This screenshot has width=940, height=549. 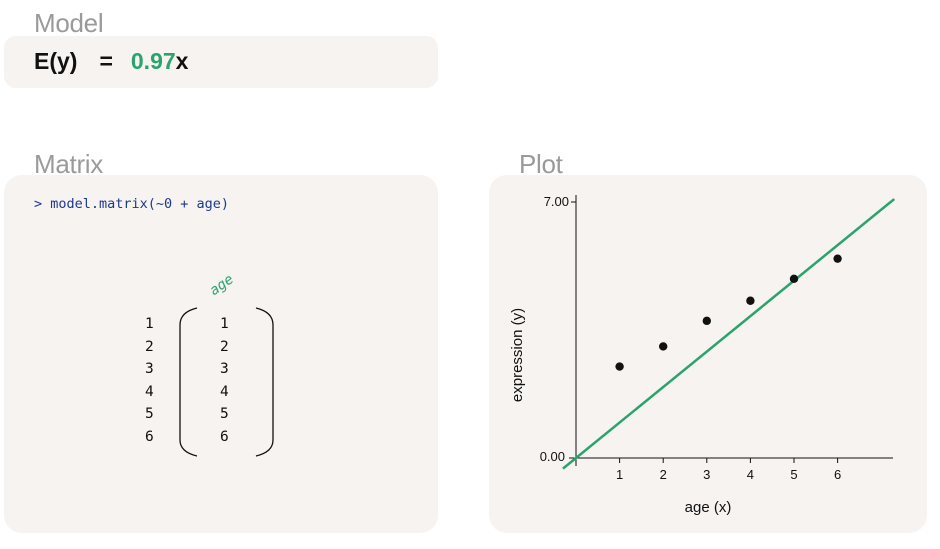 I want to click on matrix-row-label: 1, so click(x=149, y=324).